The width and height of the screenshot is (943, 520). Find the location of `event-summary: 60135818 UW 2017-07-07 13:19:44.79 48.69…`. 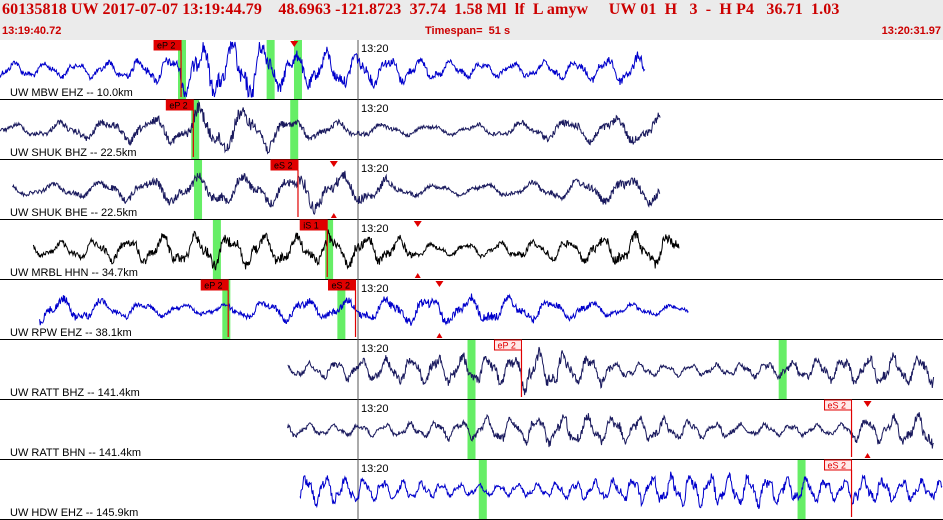

event-summary: 60135818 UW 2017-07-07 13:19:44.79 48.69… is located at coordinates (421, 9).